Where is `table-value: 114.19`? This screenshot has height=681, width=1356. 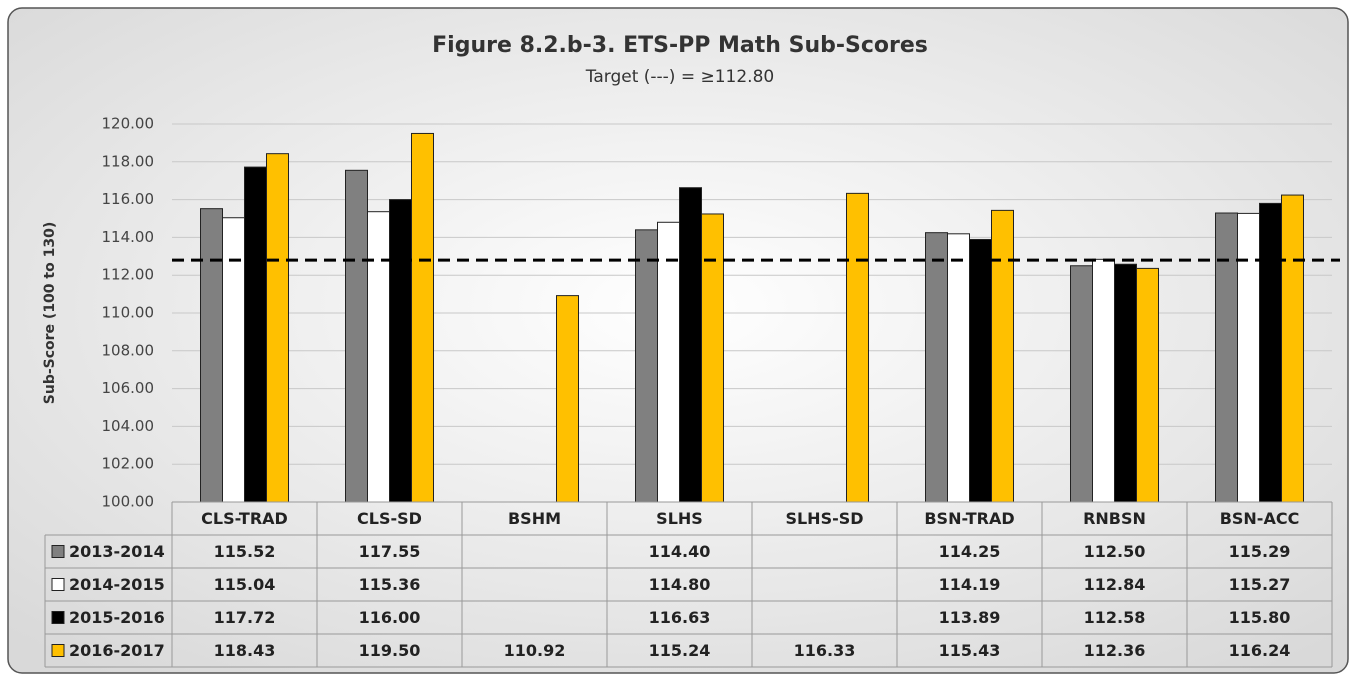 table-value: 114.19 is located at coordinates (970, 584).